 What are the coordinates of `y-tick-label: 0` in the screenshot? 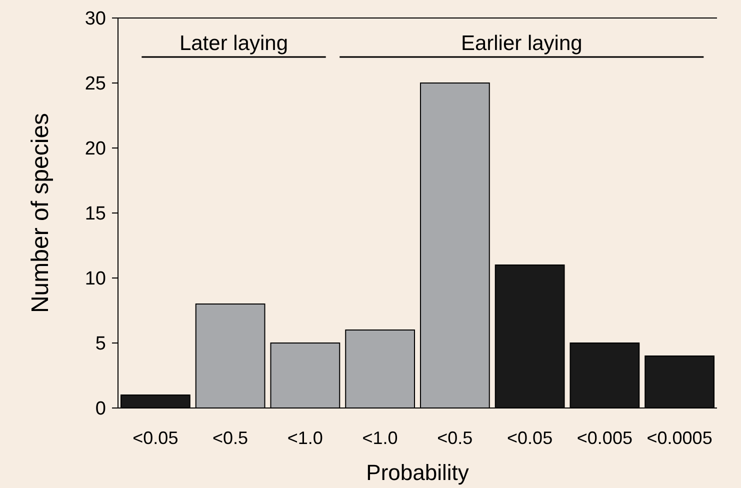 It's located at (100, 409).